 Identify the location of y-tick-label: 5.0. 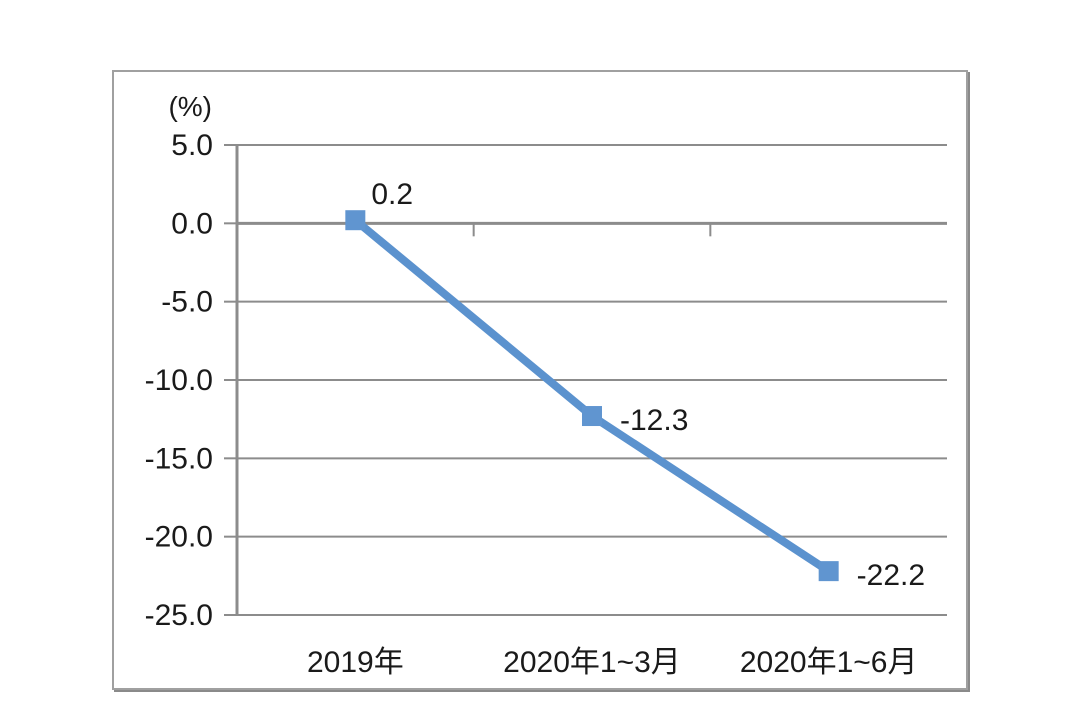
(192, 145).